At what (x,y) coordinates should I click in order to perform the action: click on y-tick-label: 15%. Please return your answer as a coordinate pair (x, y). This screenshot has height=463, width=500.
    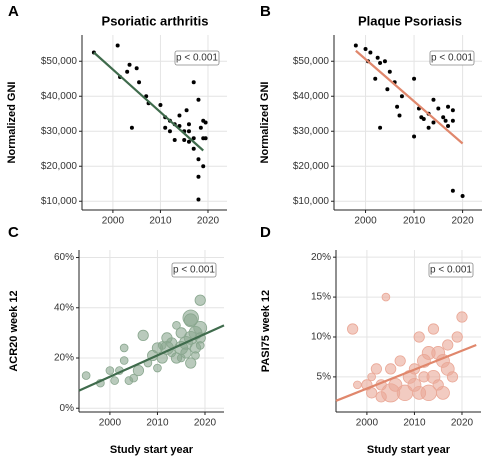
    Looking at the image, I should click on (321, 297).